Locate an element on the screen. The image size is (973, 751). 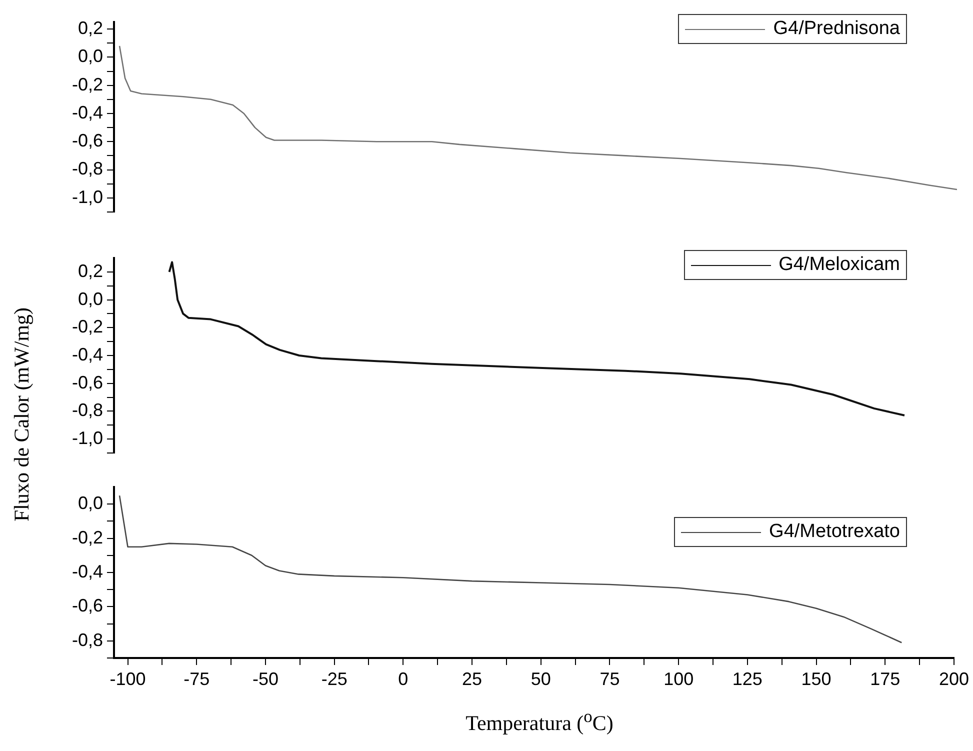
x-tick-label: 75 is located at coordinates (610, 678).